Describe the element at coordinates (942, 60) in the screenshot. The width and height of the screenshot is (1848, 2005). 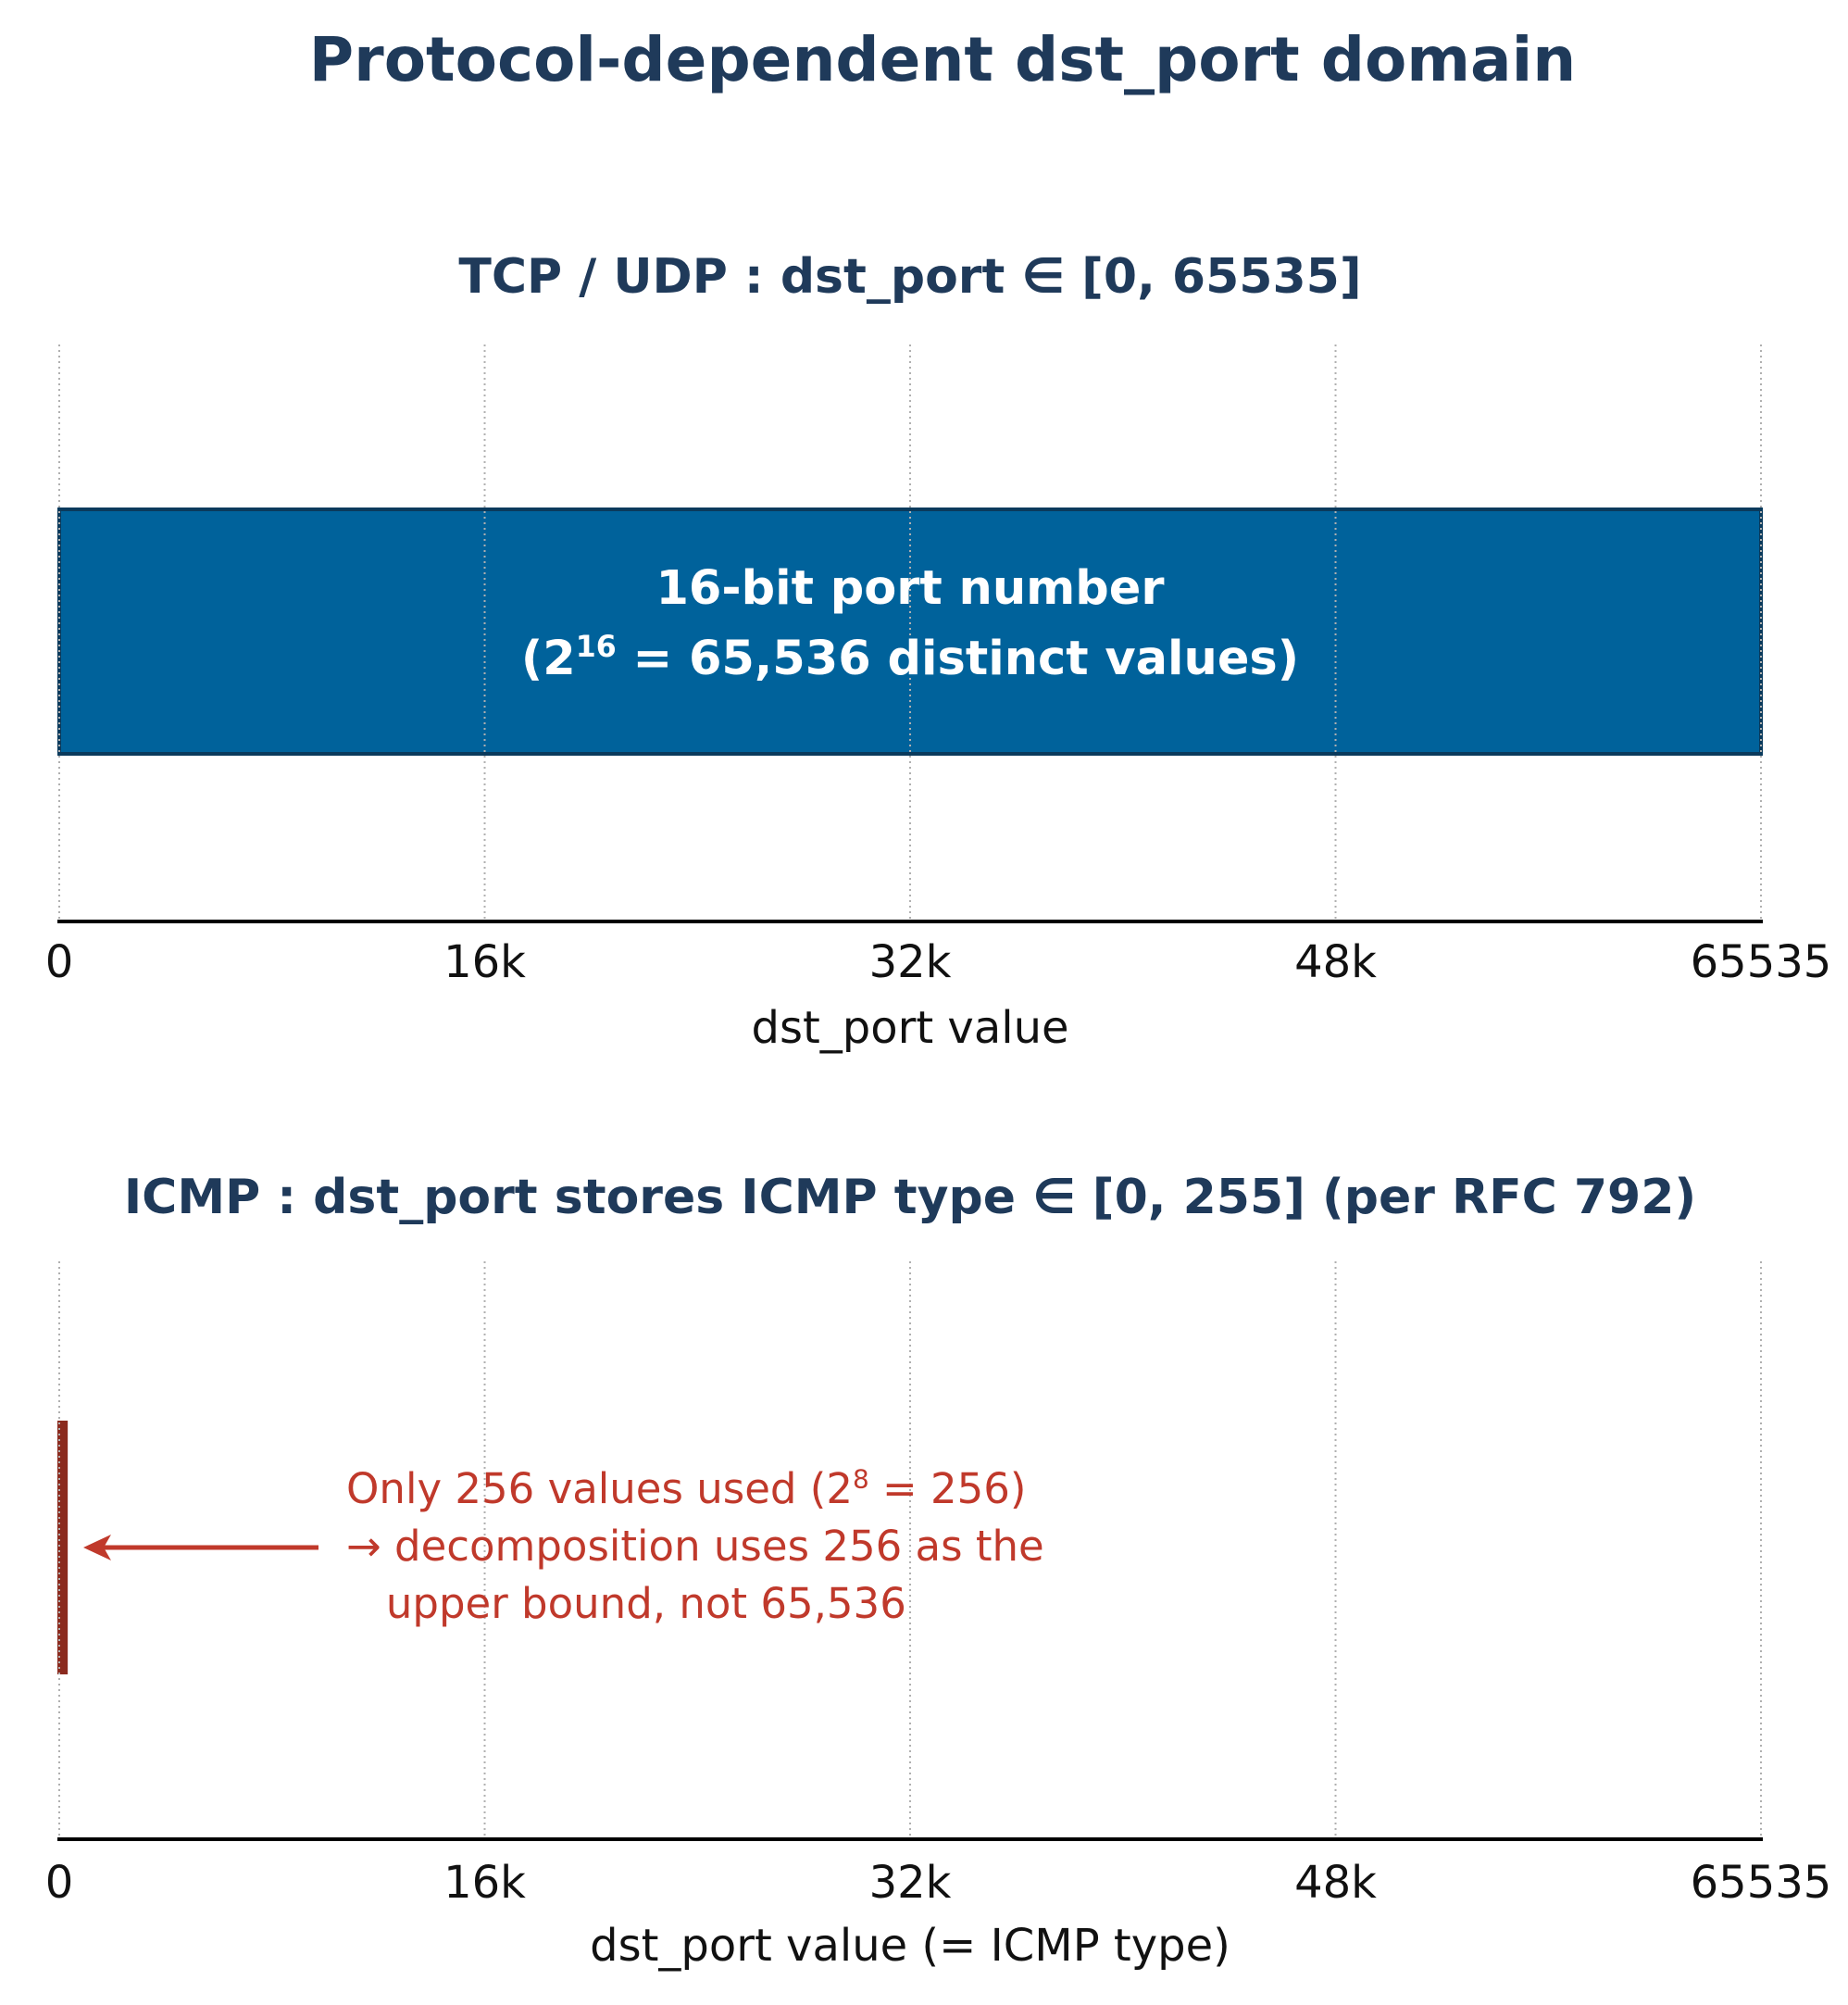
I see `figure-title: Protocol-dependent dst_port domain` at that location.